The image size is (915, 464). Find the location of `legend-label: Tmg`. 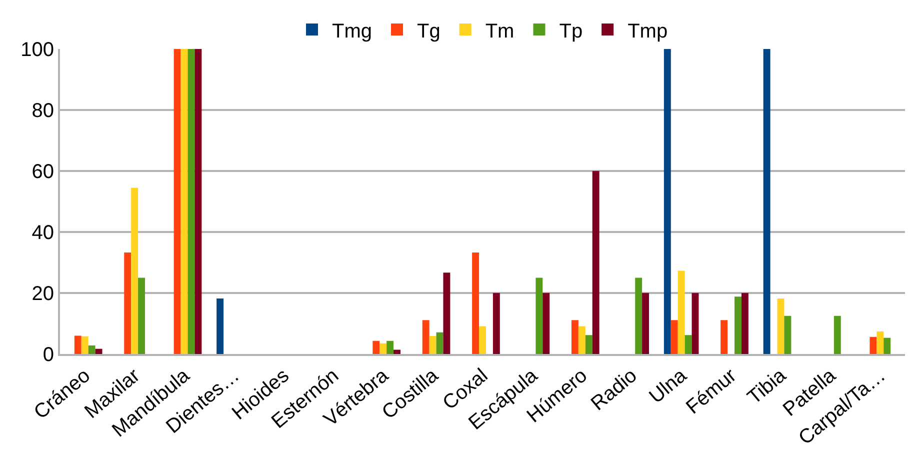

legend-label: Tmg is located at coordinates (352, 31).